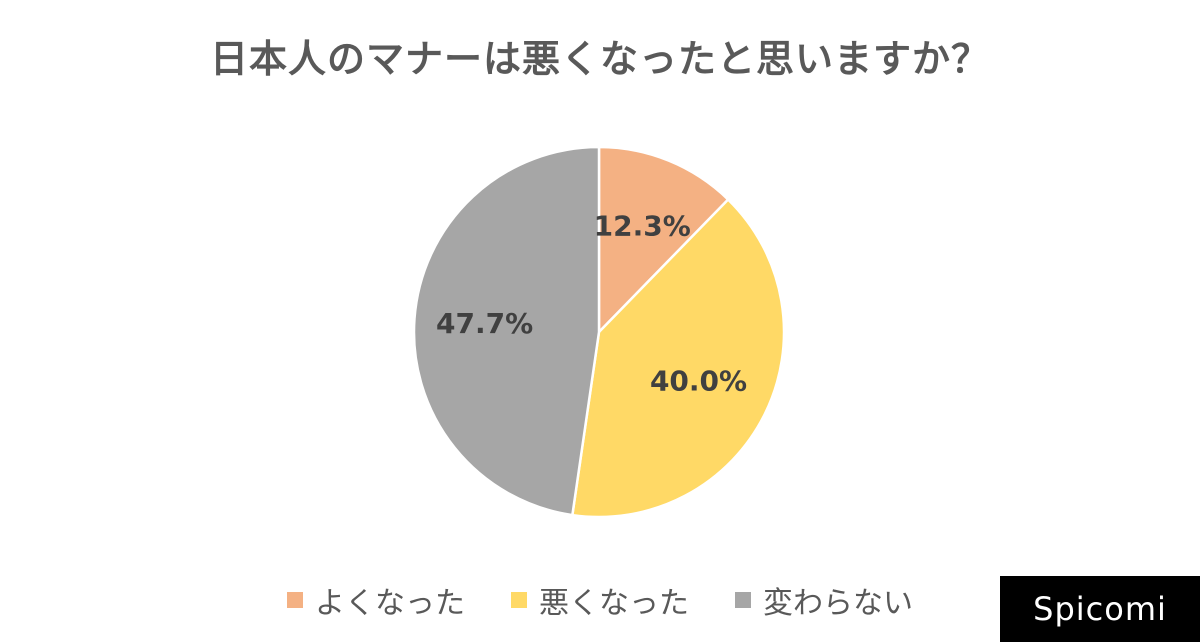 The height and width of the screenshot is (642, 1200). I want to click on legend-swatch-unchanged, so click(743, 600).